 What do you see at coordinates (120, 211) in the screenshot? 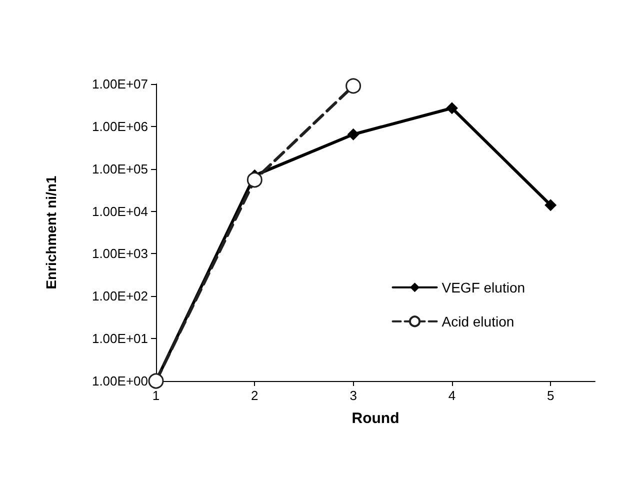
I see `y-tick-label: 1.00E+04` at bounding box center [120, 211].